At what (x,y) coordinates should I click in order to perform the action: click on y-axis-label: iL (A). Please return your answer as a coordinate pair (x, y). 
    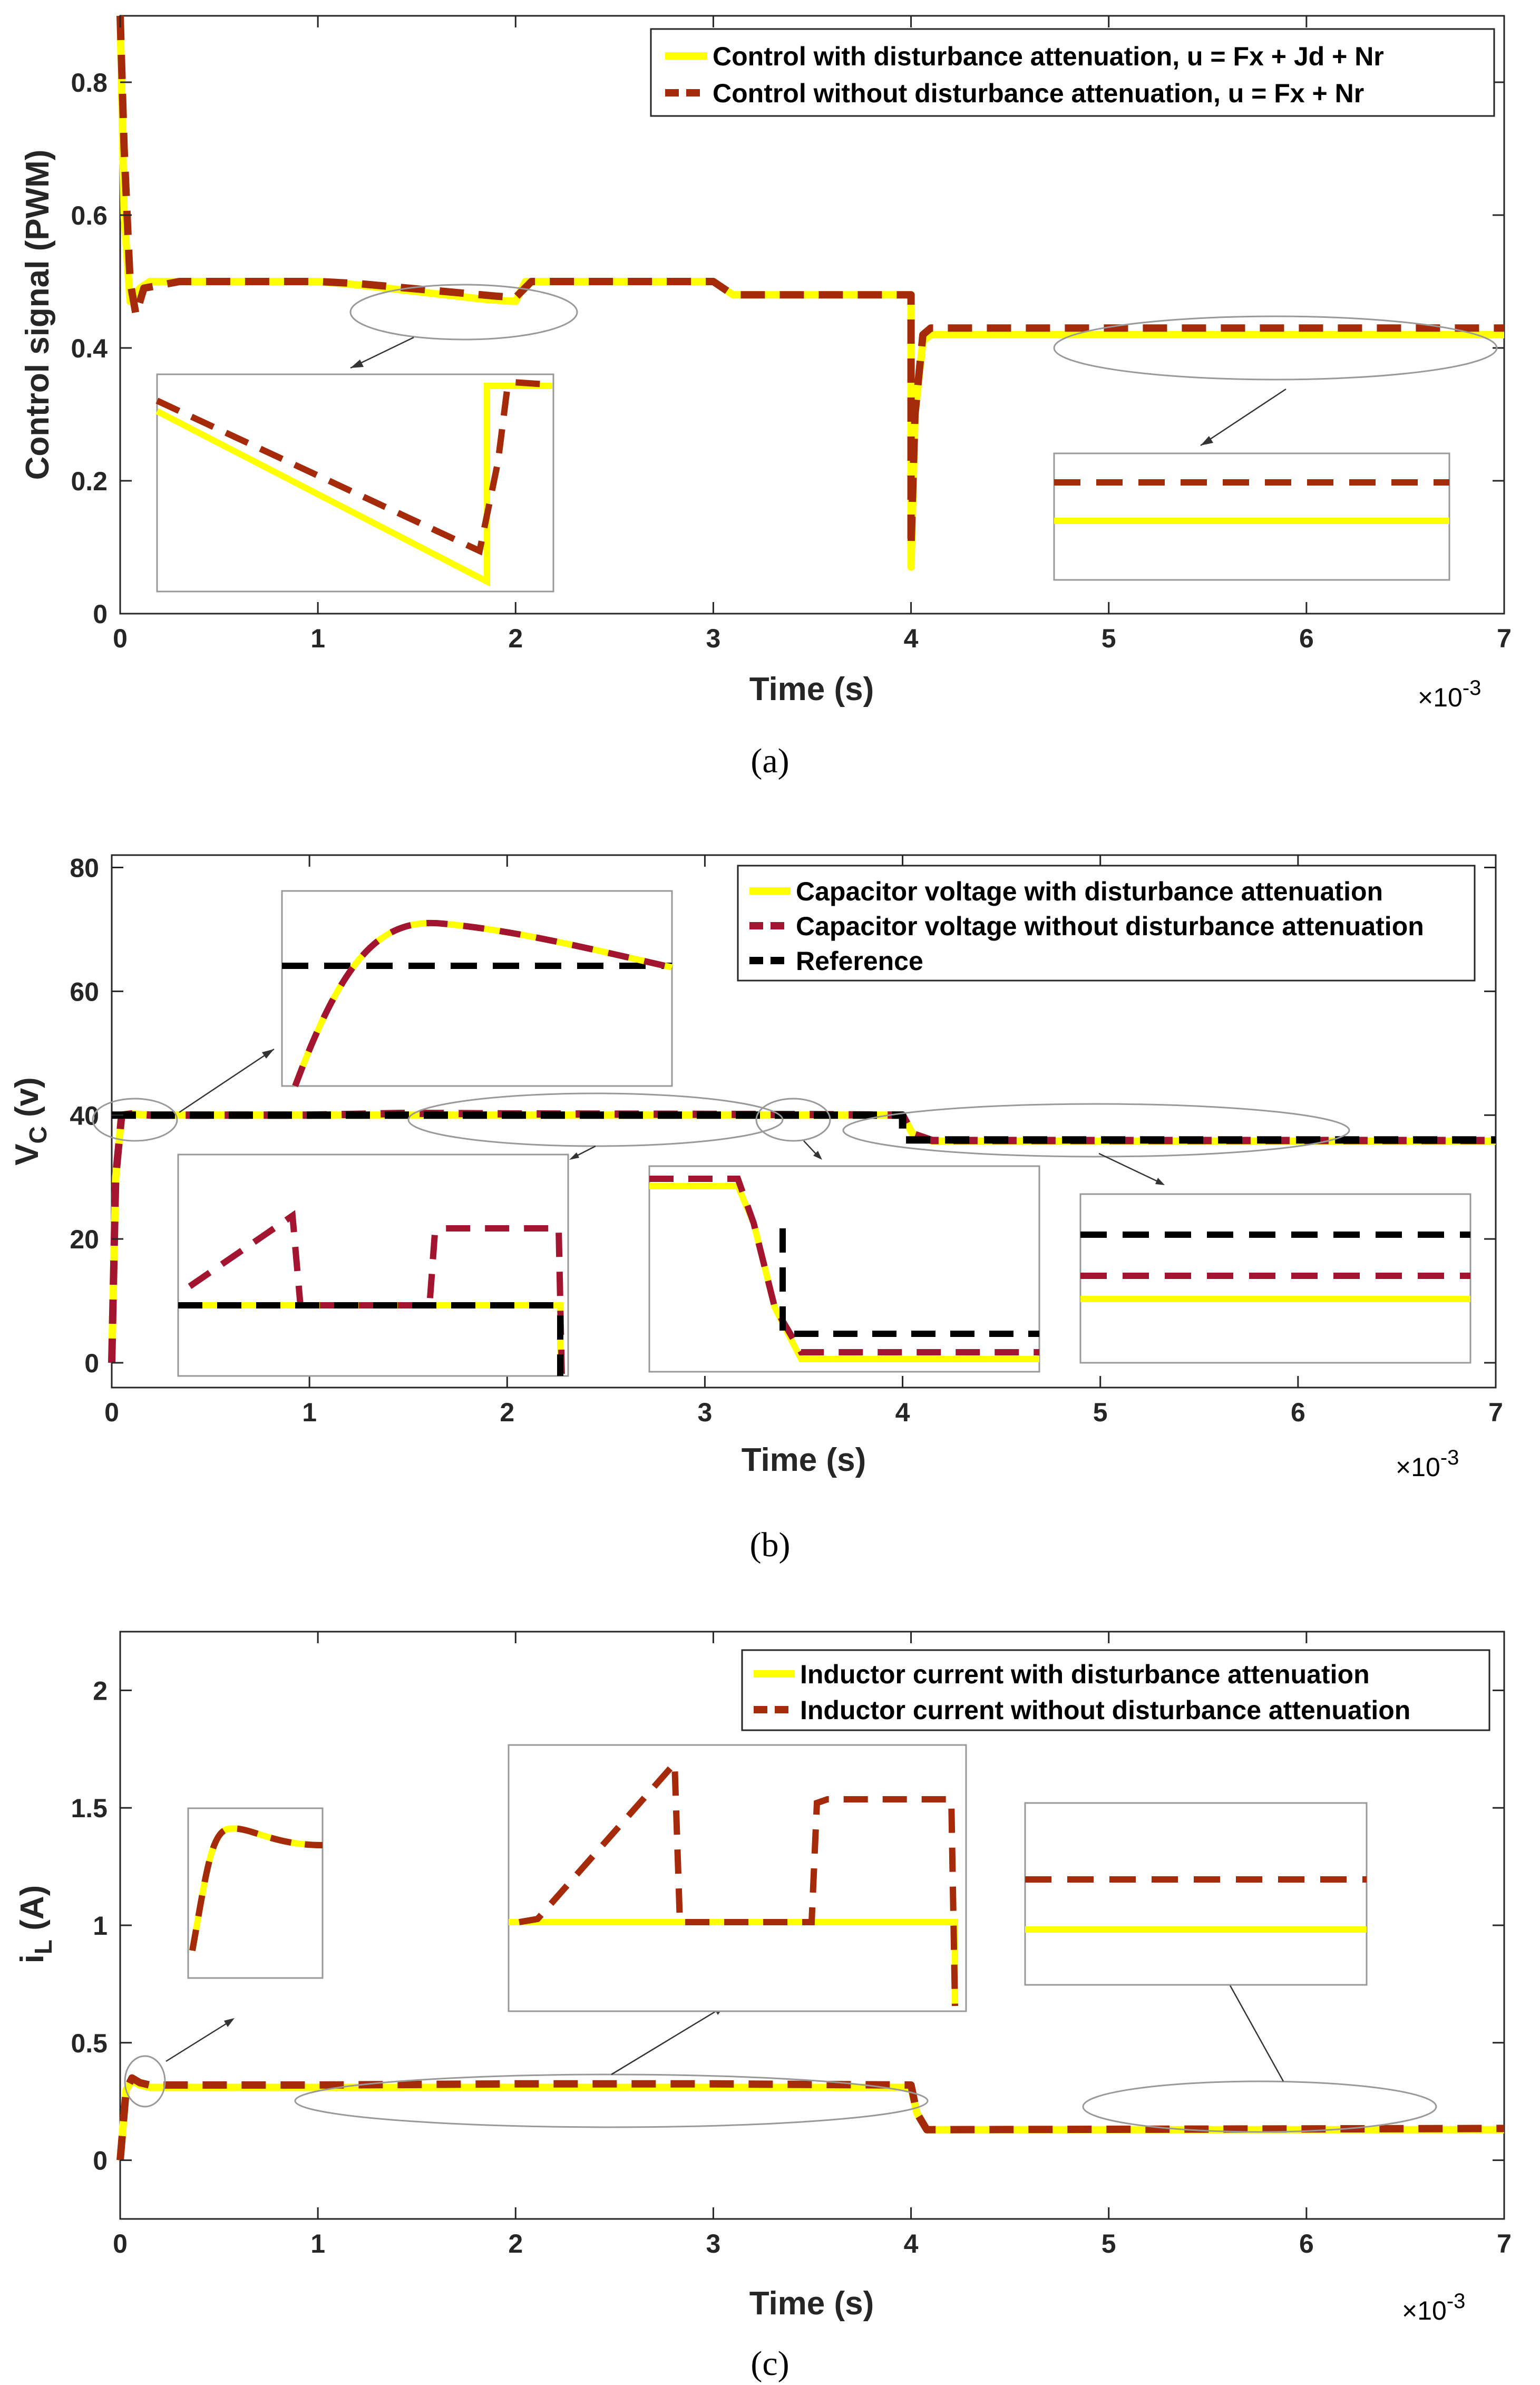
    Looking at the image, I should click on (36, 1924).